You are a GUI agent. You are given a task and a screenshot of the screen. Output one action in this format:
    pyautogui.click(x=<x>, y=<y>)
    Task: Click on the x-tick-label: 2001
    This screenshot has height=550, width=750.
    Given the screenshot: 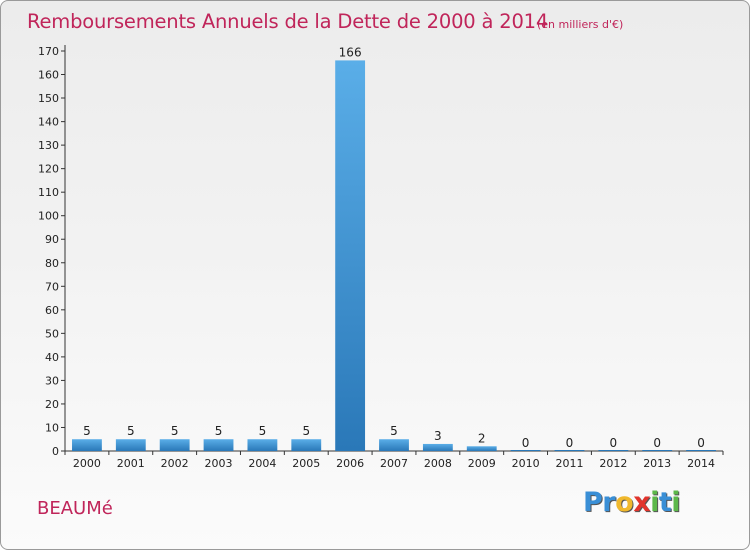 What is the action you would take?
    pyautogui.click(x=131, y=463)
    